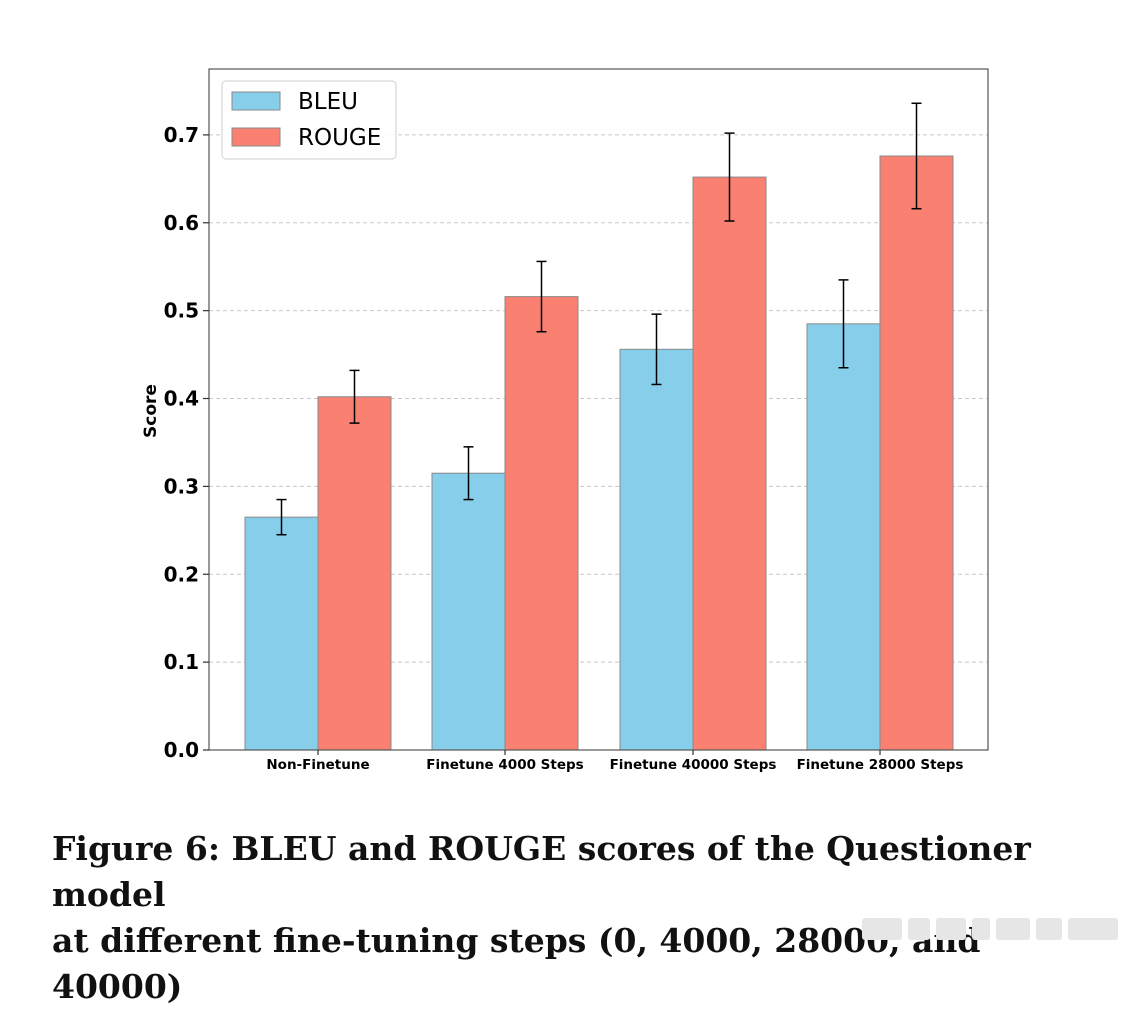 This screenshot has height=1010, width=1132. I want to click on y-tick-label: 0.5, so click(181, 311).